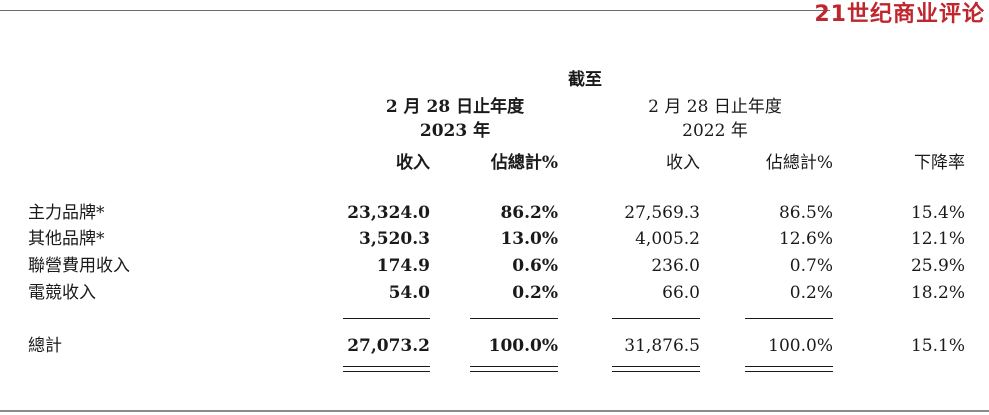 This screenshot has height=415, width=989. Describe the element at coordinates (811, 293) in the screenshot. I see `cell-share-2022: 0.2%` at that location.